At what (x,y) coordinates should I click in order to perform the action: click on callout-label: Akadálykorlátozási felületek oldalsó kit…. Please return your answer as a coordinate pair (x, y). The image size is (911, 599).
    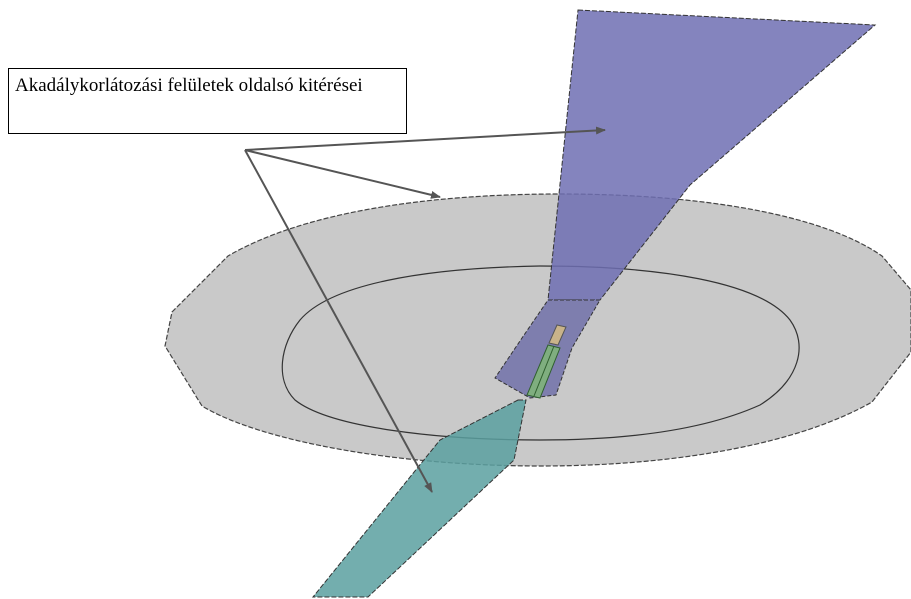
    Looking at the image, I should click on (207, 101).